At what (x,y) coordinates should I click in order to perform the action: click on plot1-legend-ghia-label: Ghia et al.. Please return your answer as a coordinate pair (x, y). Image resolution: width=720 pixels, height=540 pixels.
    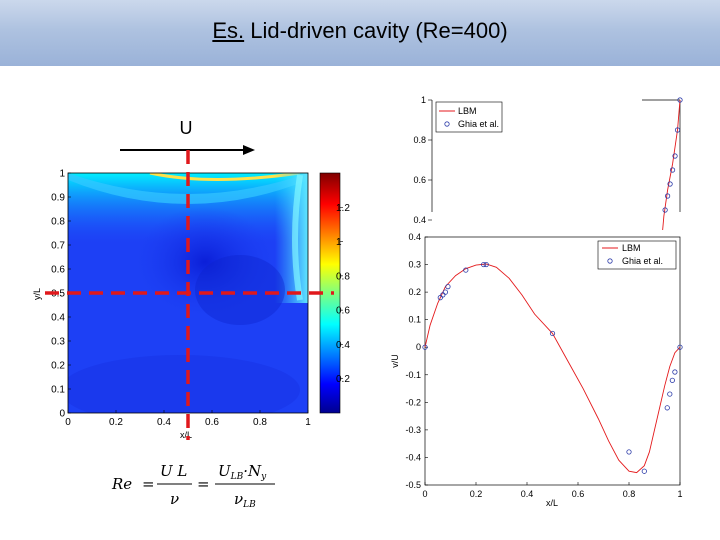
    Looking at the image, I should click on (478, 124).